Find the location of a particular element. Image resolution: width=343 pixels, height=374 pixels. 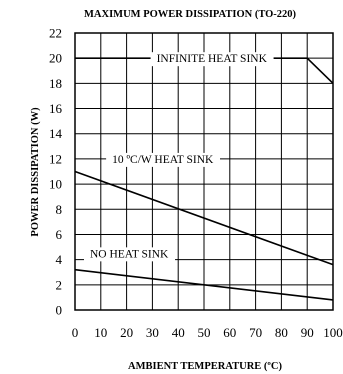

x-tick-label: 0 is located at coordinates (75, 332).